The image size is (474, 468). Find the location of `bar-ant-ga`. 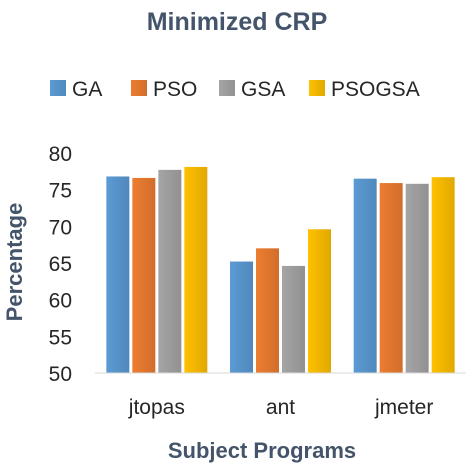

bar-ant-ga is located at coordinates (241, 317).